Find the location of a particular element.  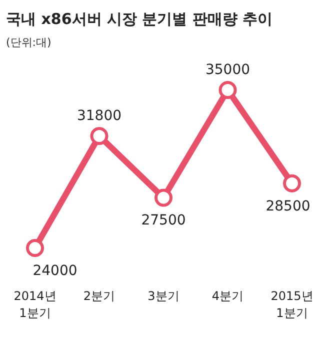

data-label: 24000 is located at coordinates (55, 271).